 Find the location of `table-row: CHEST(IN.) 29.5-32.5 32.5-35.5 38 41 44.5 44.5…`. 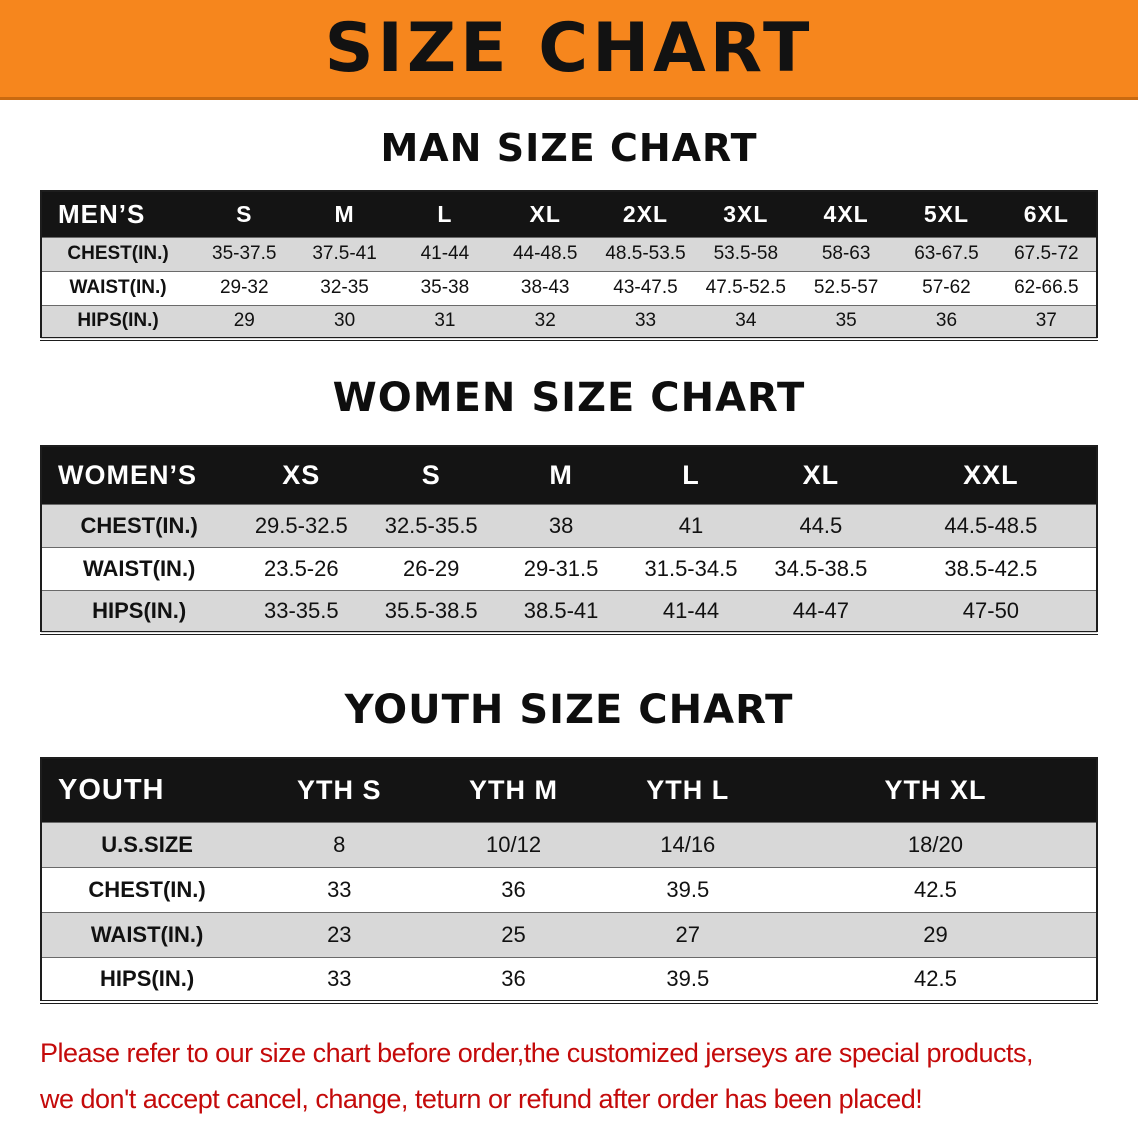

table-row: CHEST(IN.) 29.5-32.5 32.5-35.5 38 41 44.5 44.5… is located at coordinates (569, 525).